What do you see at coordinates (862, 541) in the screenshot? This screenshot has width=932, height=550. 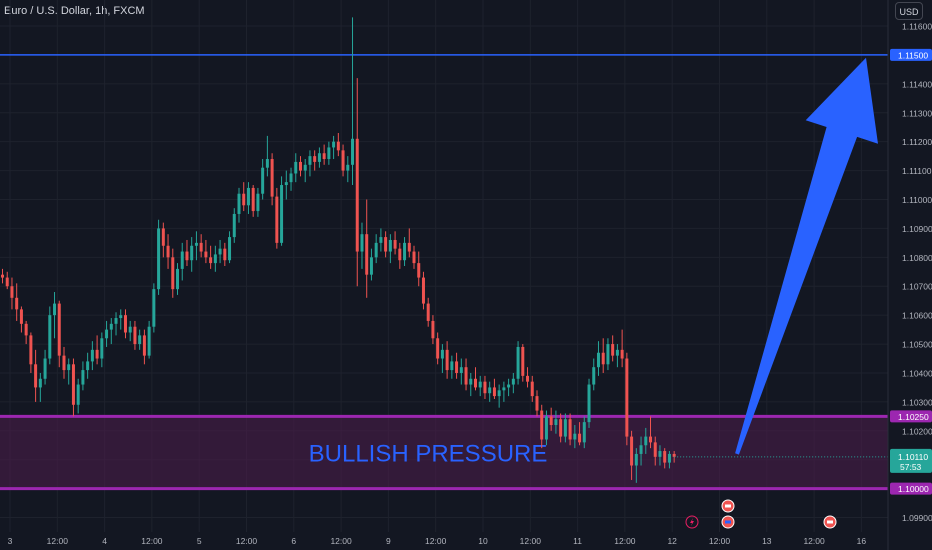 I see `x-tick-label: 16` at bounding box center [862, 541].